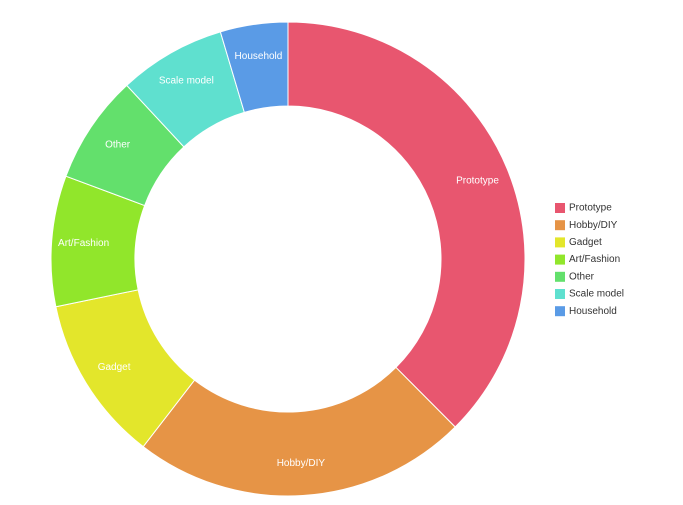  I want to click on legend-label: Art/Fashion, so click(594, 259).